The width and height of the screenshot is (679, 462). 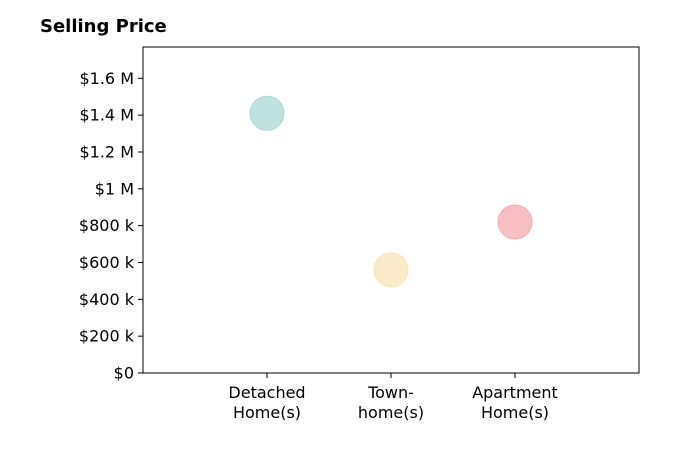 What do you see at coordinates (103, 26) in the screenshot?
I see `chart-title: Selling Price` at bounding box center [103, 26].